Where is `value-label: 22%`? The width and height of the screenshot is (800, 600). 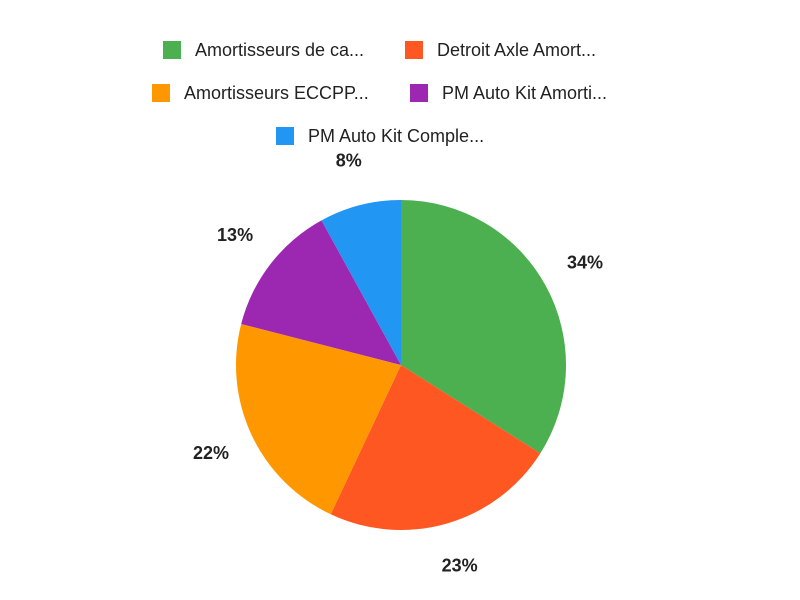
value-label: 22% is located at coordinates (211, 453).